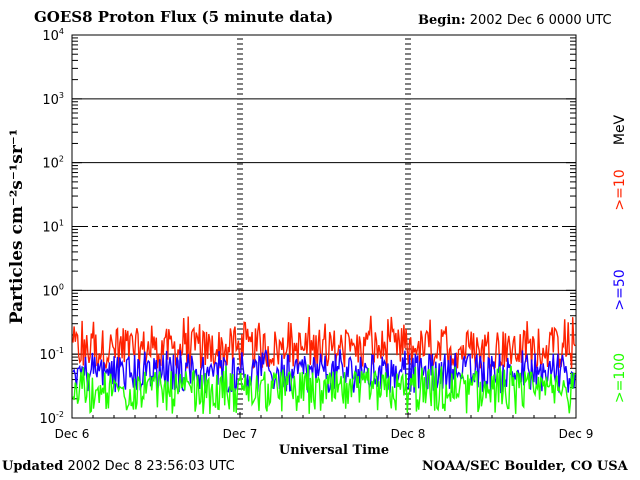  What do you see at coordinates (53, 163) in the screenshot?
I see `y-tick-label: 10²` at bounding box center [53, 163].